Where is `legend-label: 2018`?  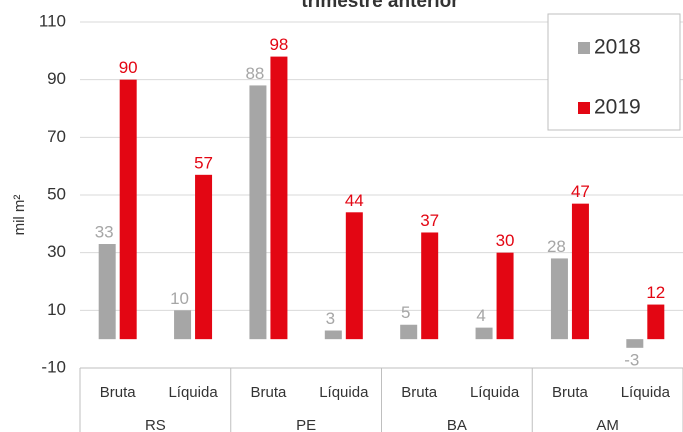 legend-label: 2018 is located at coordinates (617, 47).